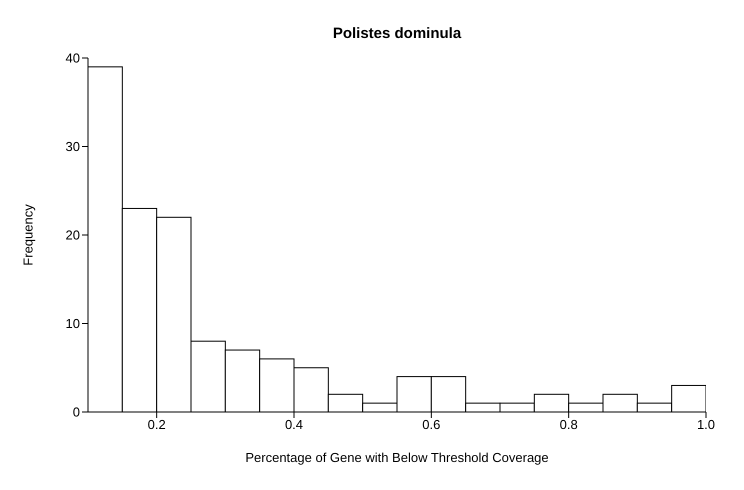 Image resolution: width=744 pixels, height=490 pixels. I want to click on y-tick-label: 40, so click(73, 58).